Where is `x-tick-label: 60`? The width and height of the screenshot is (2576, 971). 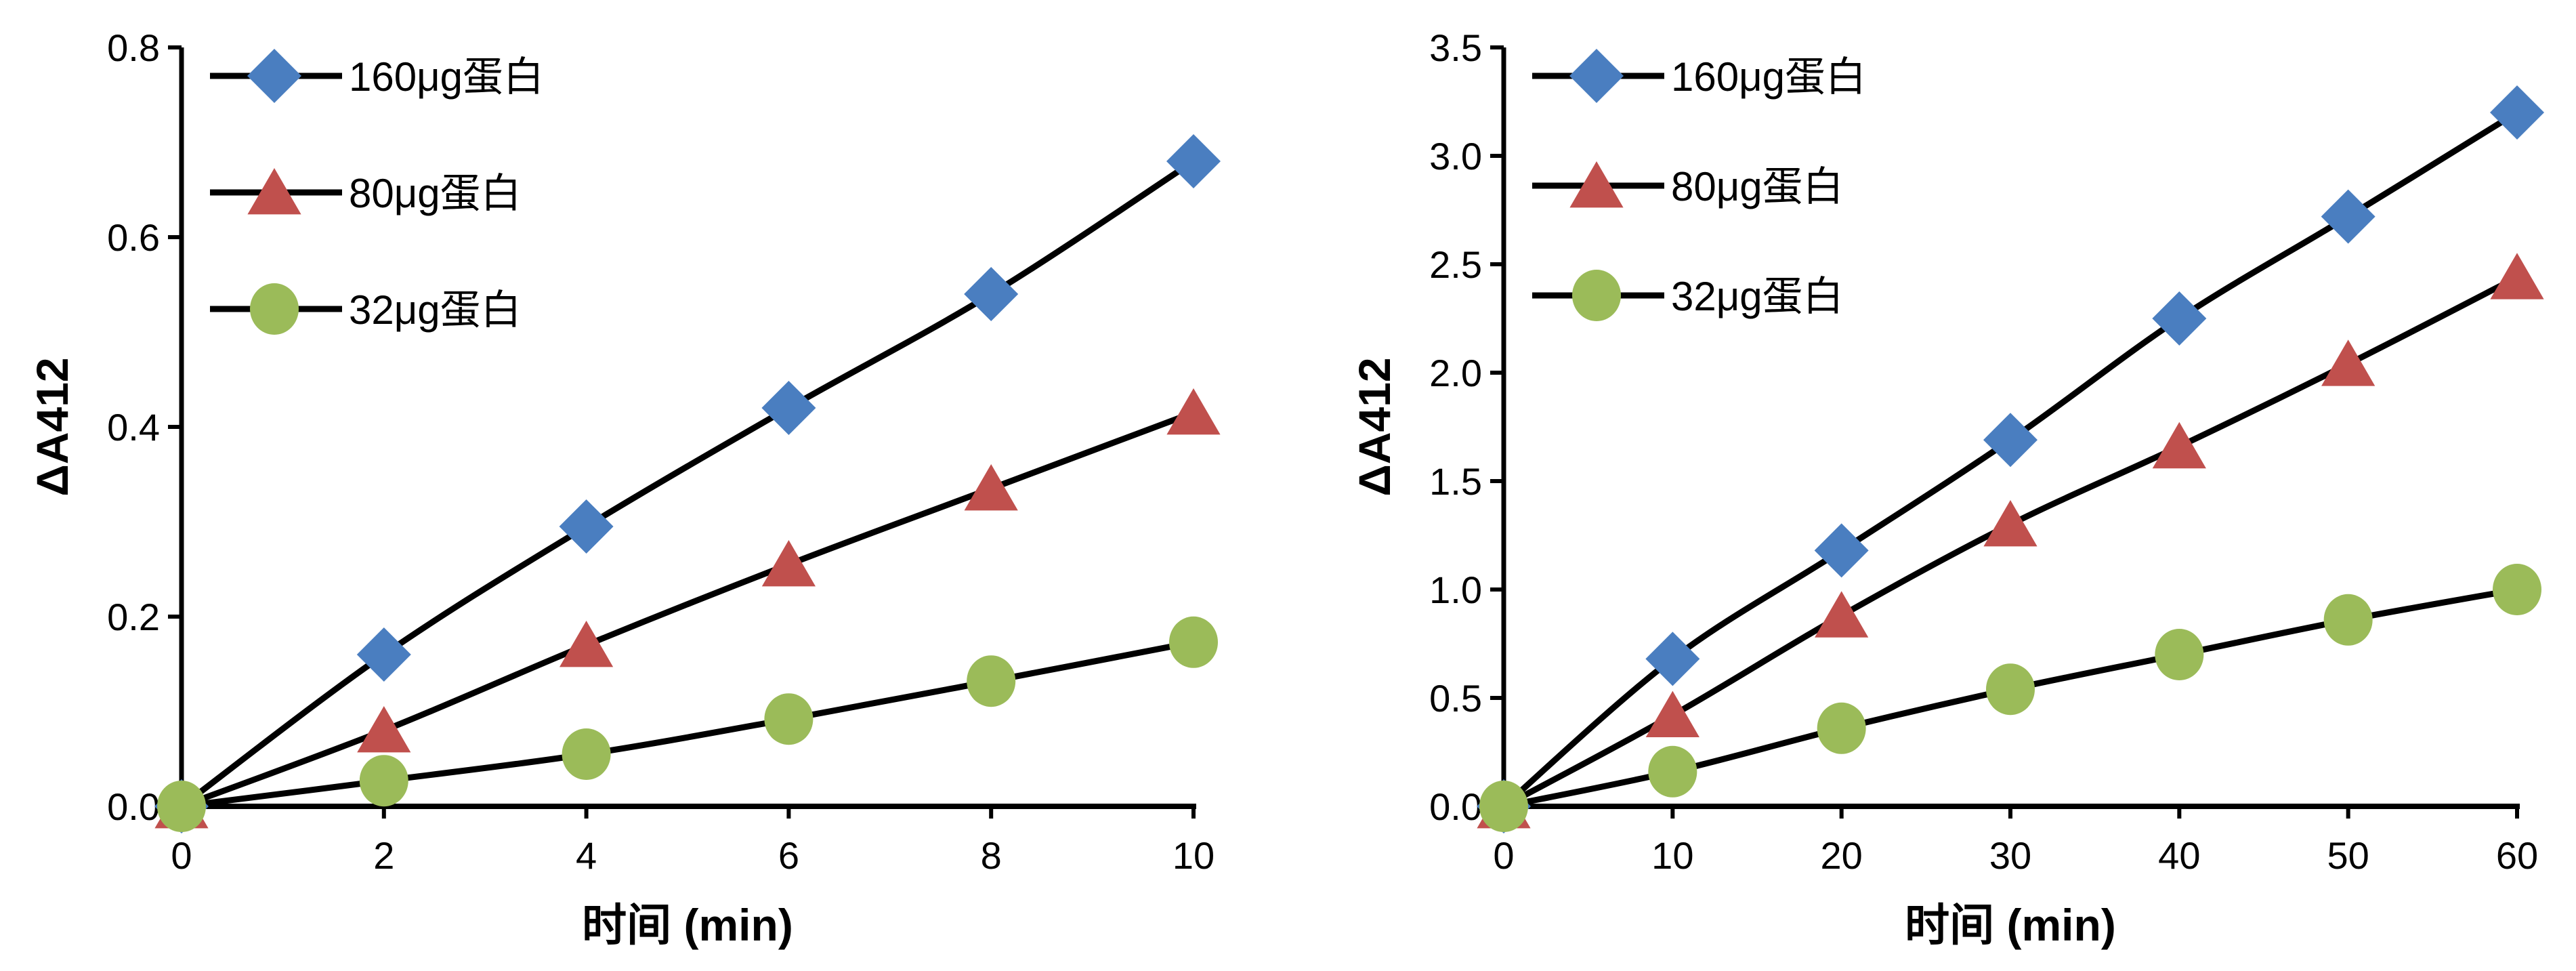 x-tick-label: 60 is located at coordinates (2517, 855).